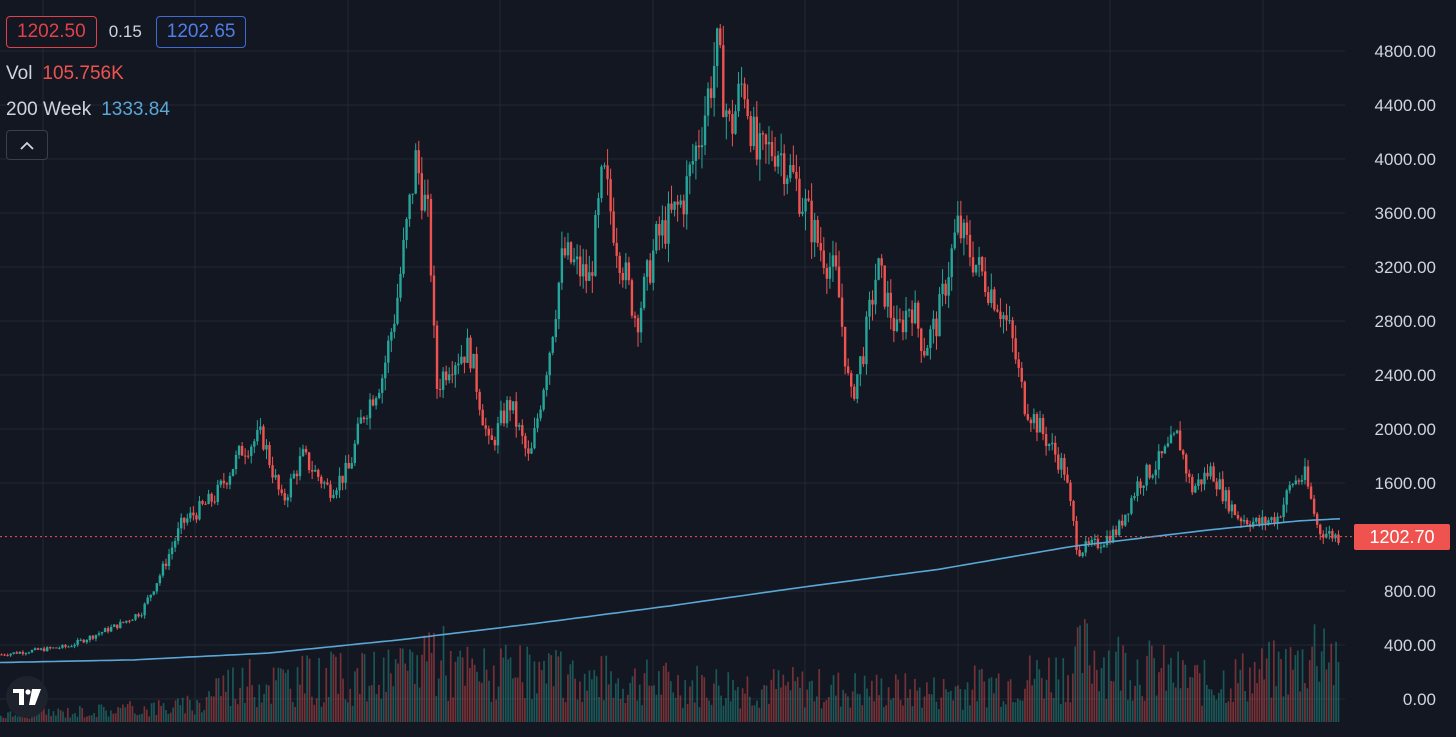 The image size is (1456, 737). I want to click on collapse-legend-button, so click(27, 145).